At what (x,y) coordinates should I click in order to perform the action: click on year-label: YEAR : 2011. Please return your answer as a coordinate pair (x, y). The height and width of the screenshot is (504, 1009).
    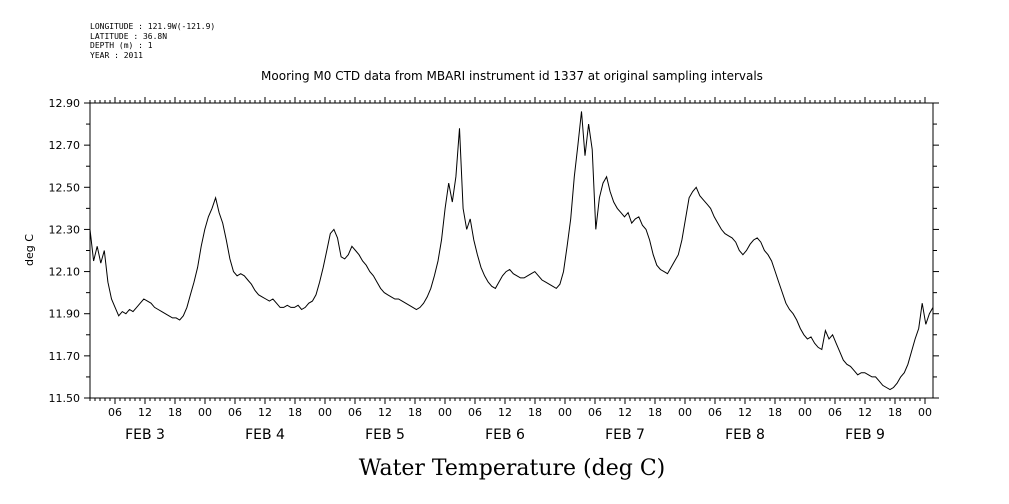
    Looking at the image, I should click on (116, 55).